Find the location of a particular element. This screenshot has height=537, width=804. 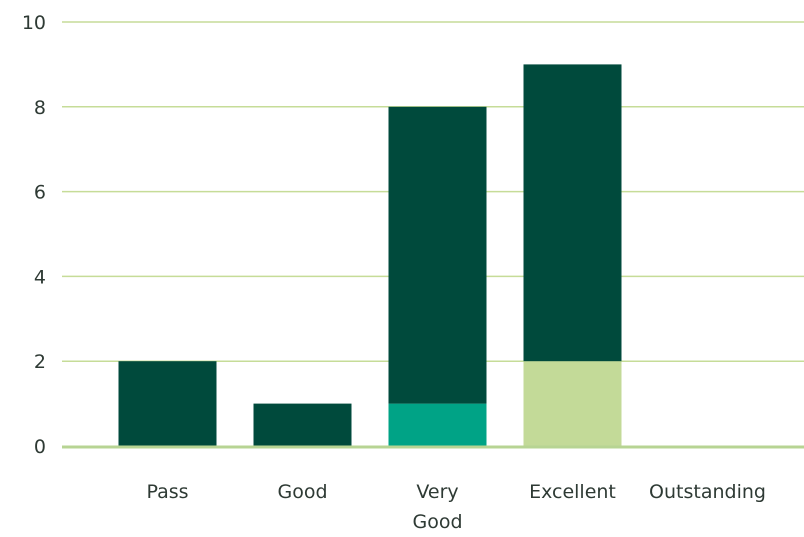

x-tick-label-very-good: Very Good is located at coordinates (437, 507).